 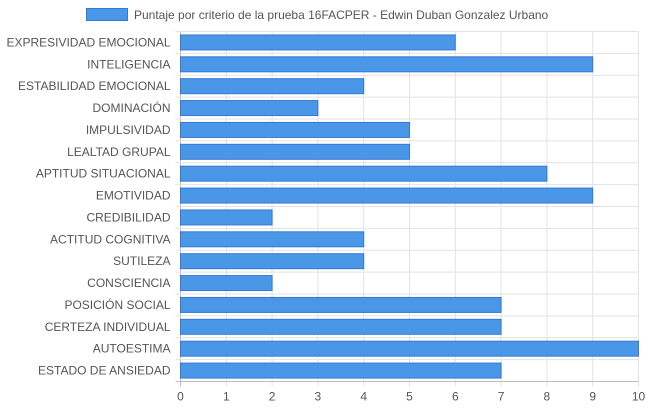 I want to click on tick-label: 5, so click(x=409, y=397).